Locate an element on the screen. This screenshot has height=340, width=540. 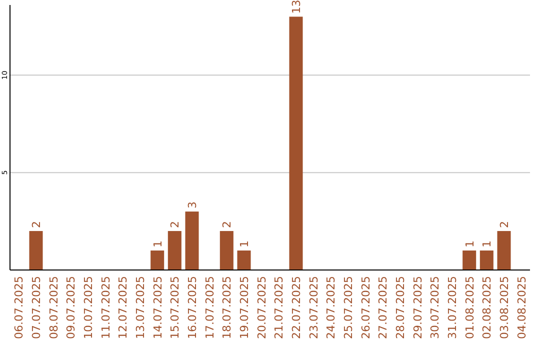
x-tick-label: 20.07.2025 is located at coordinates (261, 307).